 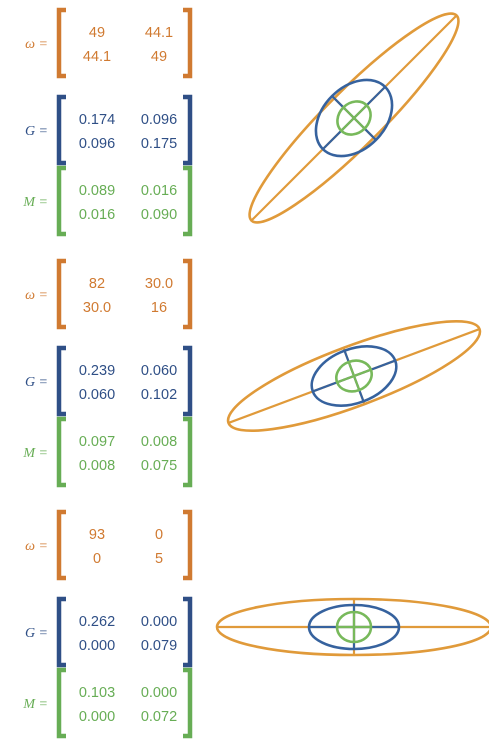 What do you see at coordinates (159, 693) in the screenshot?
I see `M-entry-1-2: 0.000` at bounding box center [159, 693].